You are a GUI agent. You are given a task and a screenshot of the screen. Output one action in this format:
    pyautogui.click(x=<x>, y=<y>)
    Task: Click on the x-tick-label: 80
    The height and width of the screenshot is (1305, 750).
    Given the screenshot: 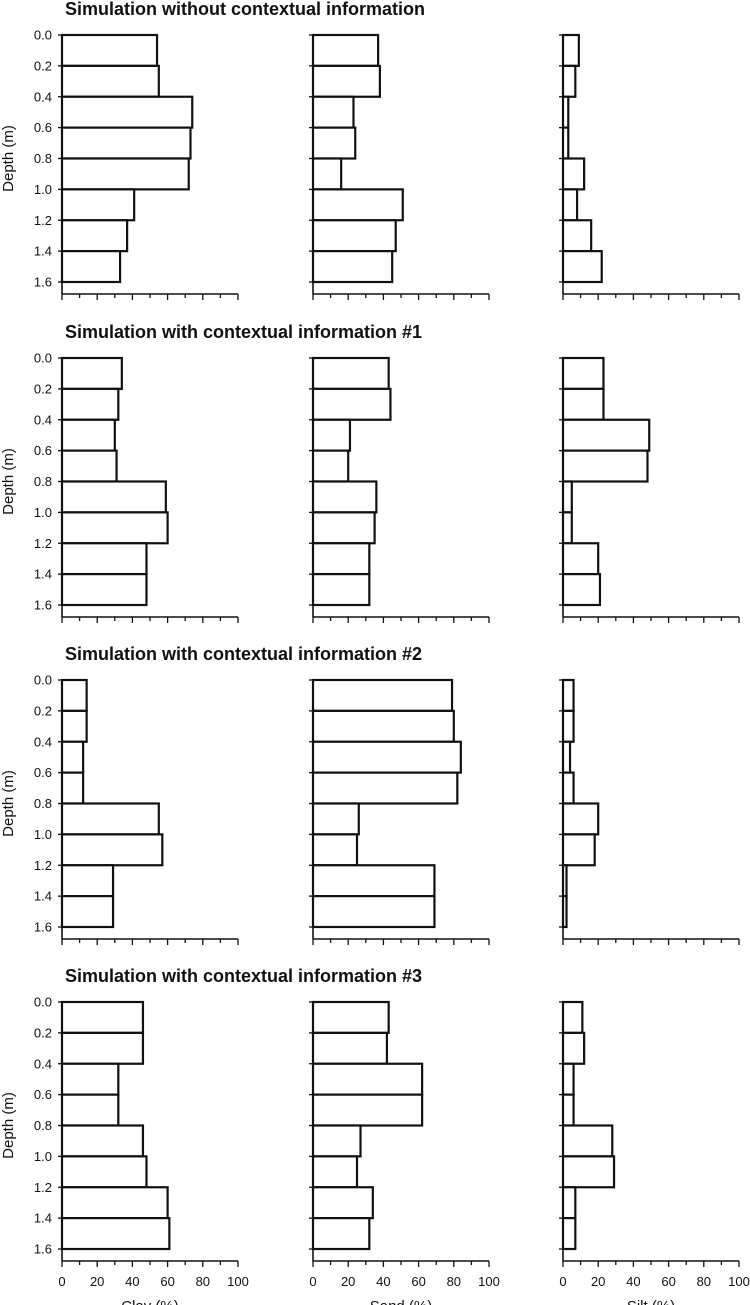 What is the action you would take?
    pyautogui.click(x=704, y=1281)
    